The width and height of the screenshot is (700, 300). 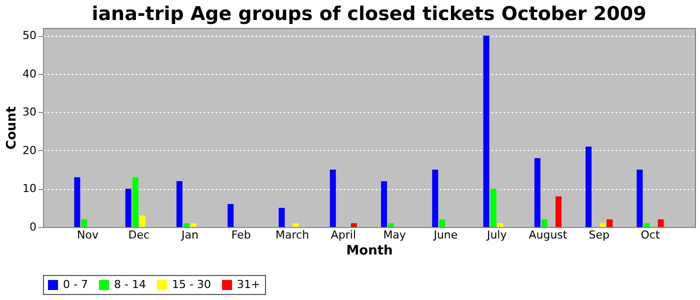 What do you see at coordinates (548, 235) in the screenshot?
I see `x-tick-label: August` at bounding box center [548, 235].